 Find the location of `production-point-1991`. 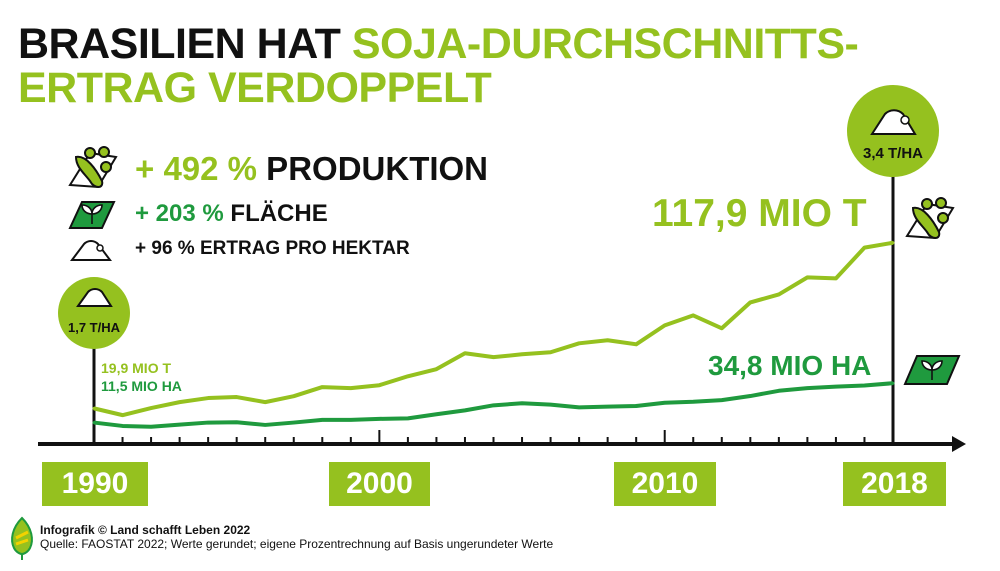

production-point-1991 is located at coordinates (123, 415).